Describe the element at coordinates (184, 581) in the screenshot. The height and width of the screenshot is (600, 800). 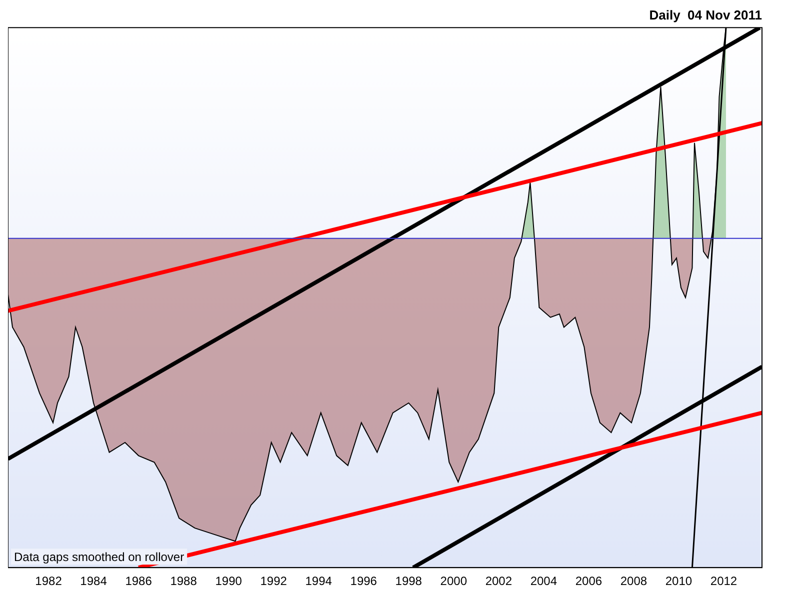
I see `x-tick-label: 1988` at that location.